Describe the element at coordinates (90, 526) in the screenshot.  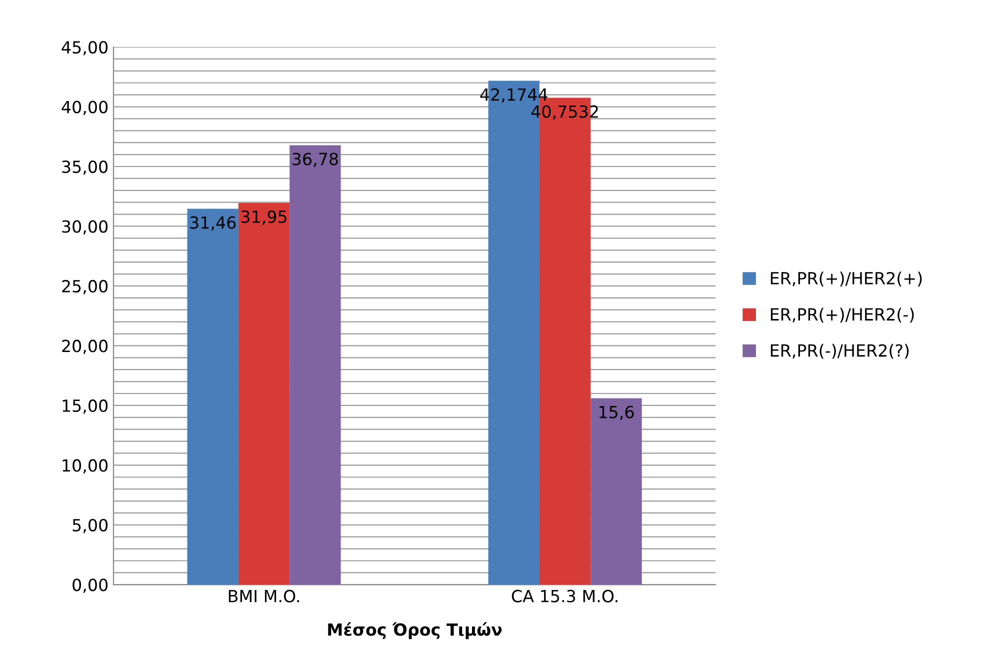
I see `y-tick-label: 5,00` at that location.